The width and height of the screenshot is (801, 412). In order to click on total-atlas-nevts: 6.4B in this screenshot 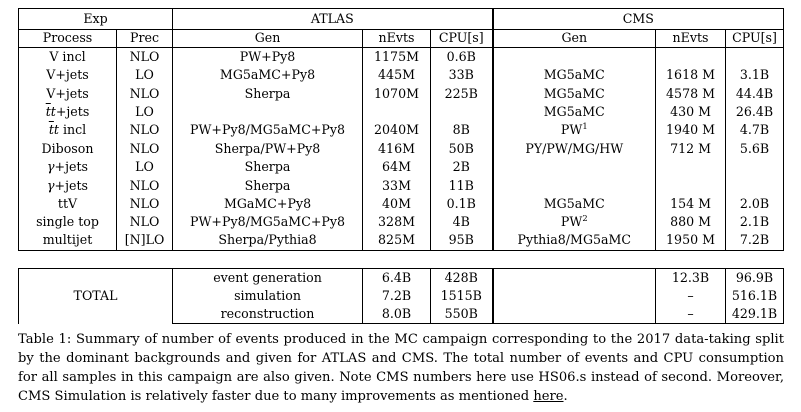, I will do `click(396, 277)`.